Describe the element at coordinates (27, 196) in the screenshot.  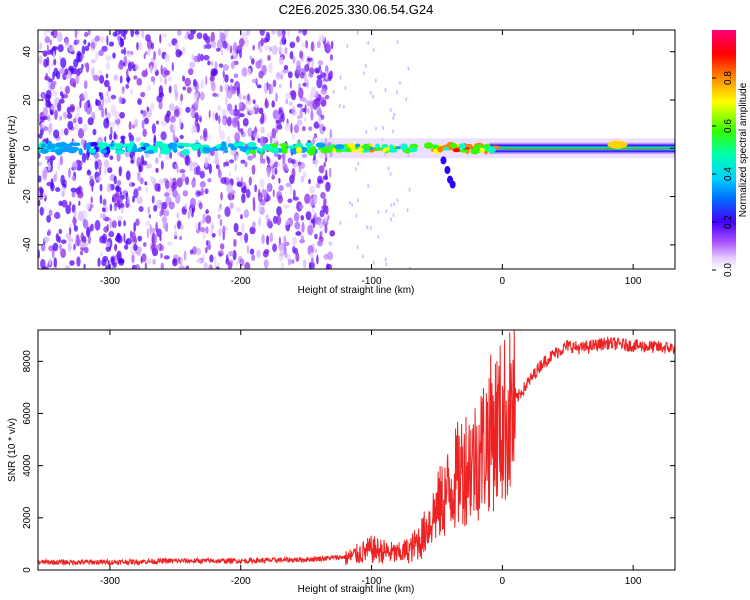
I see `y-tick-label: -20` at that location.